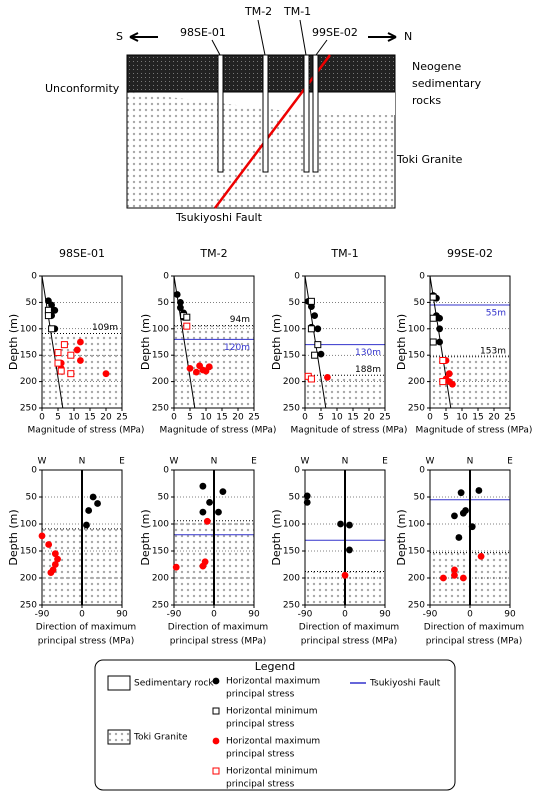 The height and width of the screenshot is (802, 550). Describe the element at coordinates (119, 36) in the screenshot. I see `south-label: S` at that location.